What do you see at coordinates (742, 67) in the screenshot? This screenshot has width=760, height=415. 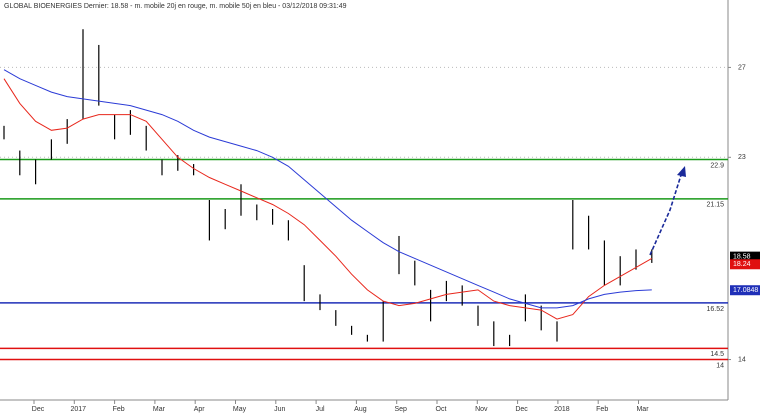 I see `y-tick-label: 27` at bounding box center [742, 67].